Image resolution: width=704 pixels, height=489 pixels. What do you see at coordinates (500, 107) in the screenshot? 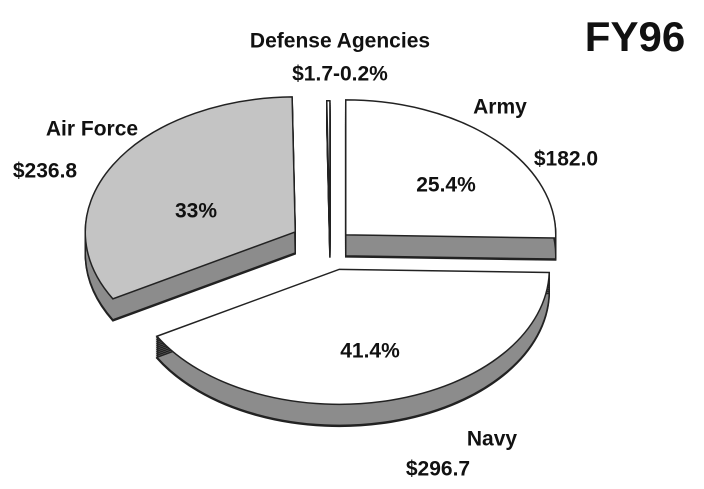
I see `slice-name: Army` at bounding box center [500, 107].